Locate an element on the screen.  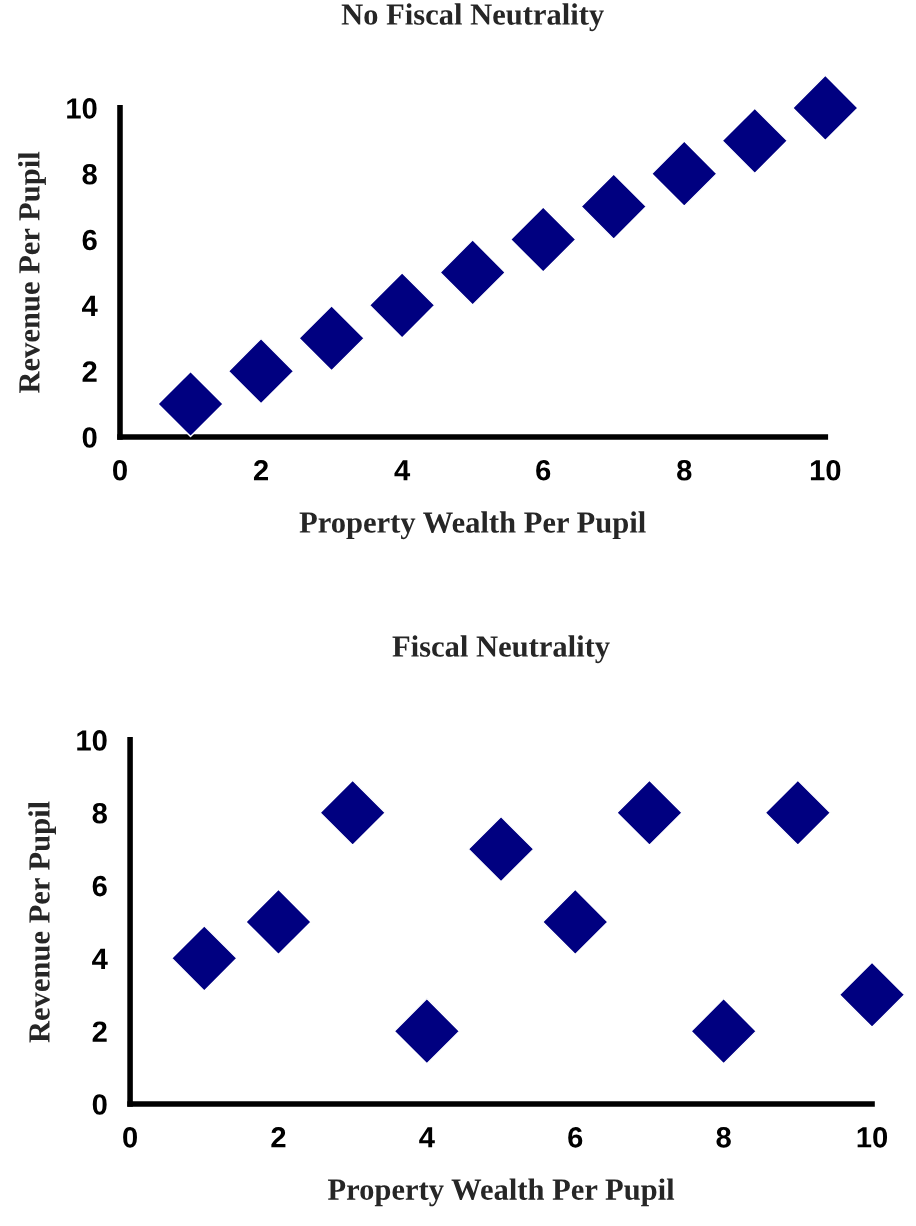
chart-title: Fiscal Neutrality is located at coordinates (501, 649).